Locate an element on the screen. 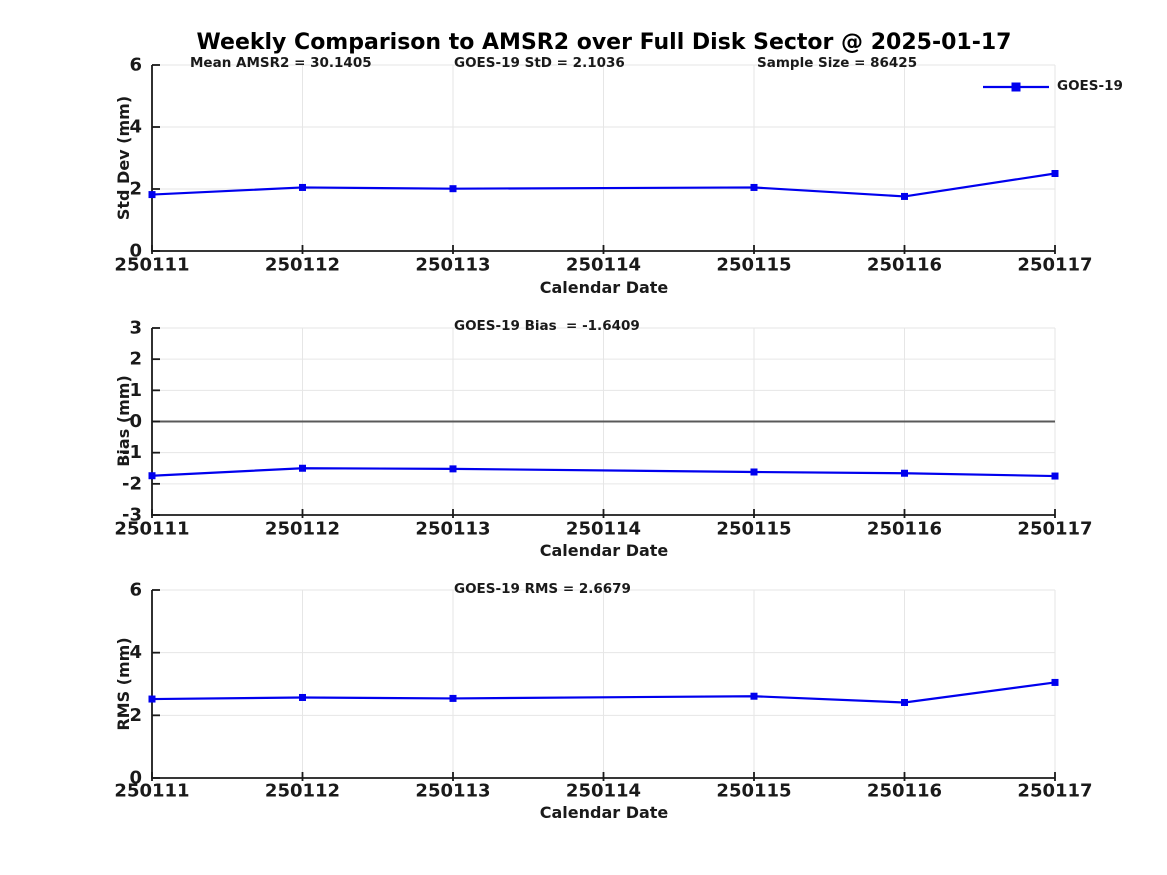 The image size is (1167, 875). legend-swatch is located at coordinates (1016, 87).